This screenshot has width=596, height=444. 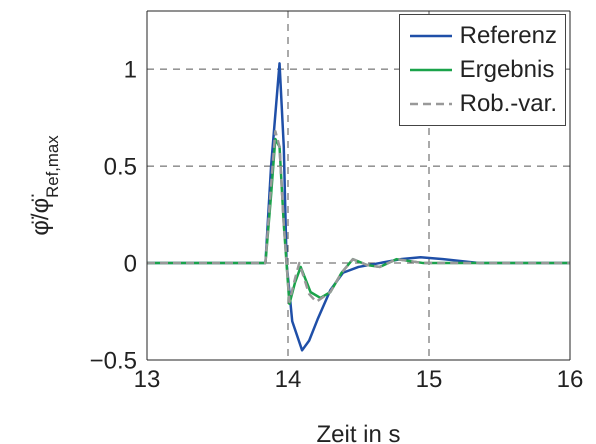 What do you see at coordinates (508, 36) in the screenshot?
I see `legend-label: Referenz` at bounding box center [508, 36].